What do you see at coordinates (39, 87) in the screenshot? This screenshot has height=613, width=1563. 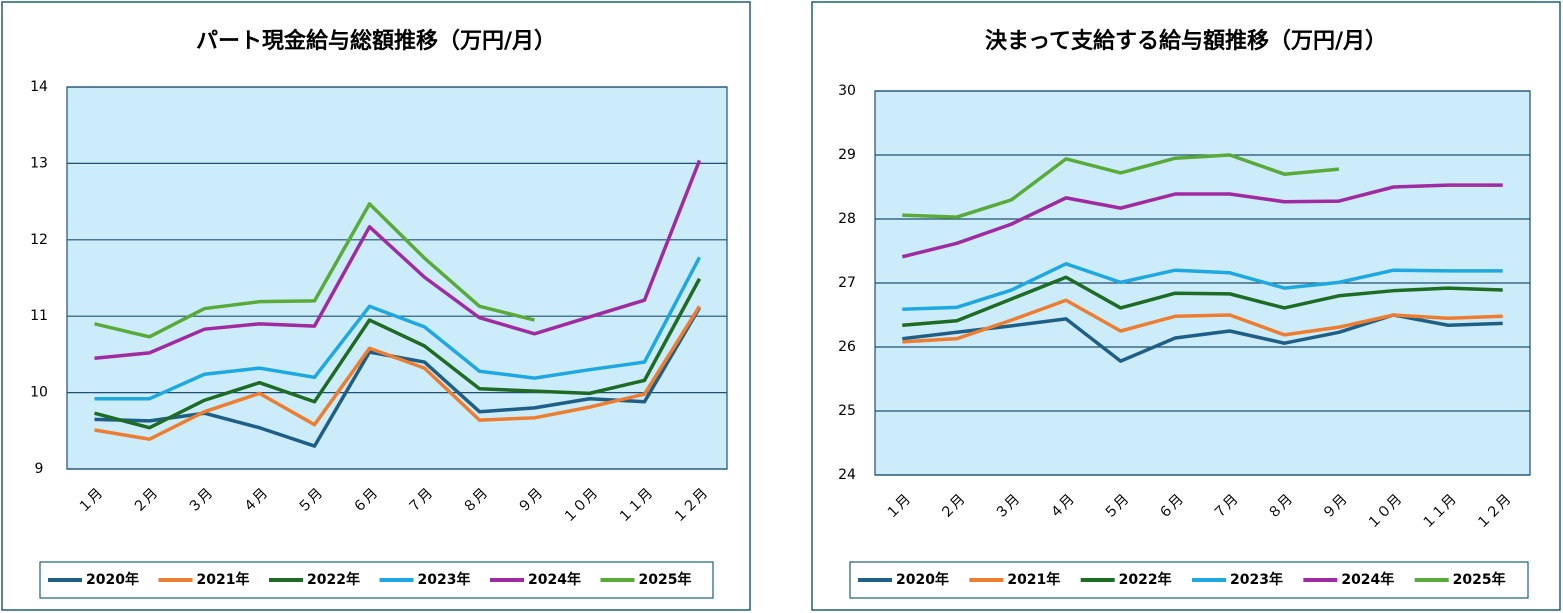 I see `y-tick-label: 14` at bounding box center [39, 87].